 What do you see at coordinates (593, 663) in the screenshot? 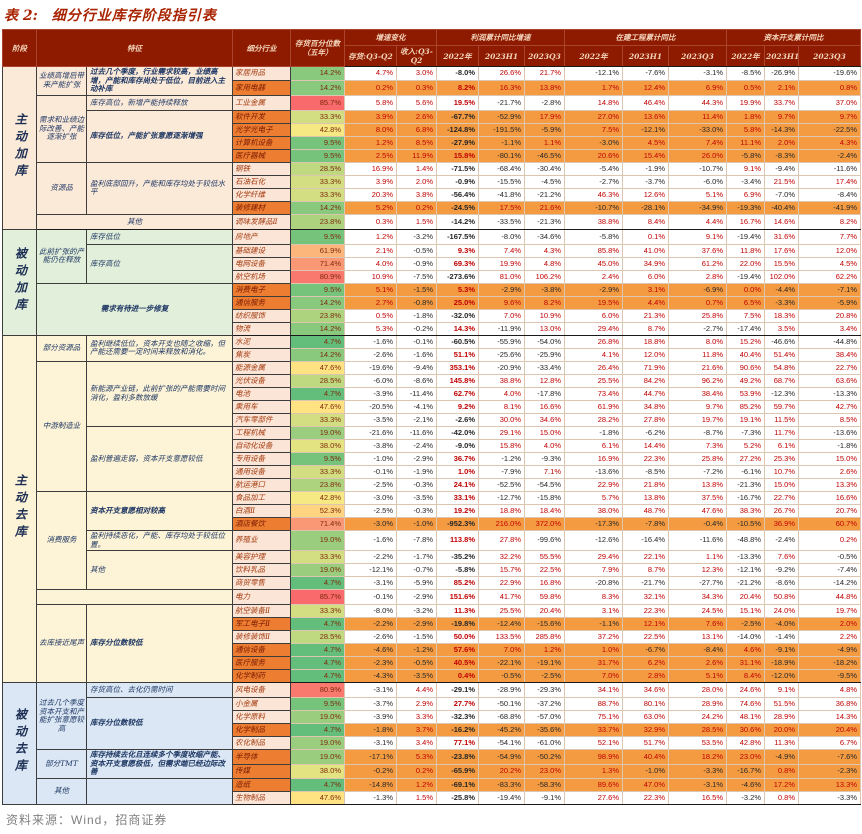
I see `value-cell: 31.7%` at bounding box center [593, 663].